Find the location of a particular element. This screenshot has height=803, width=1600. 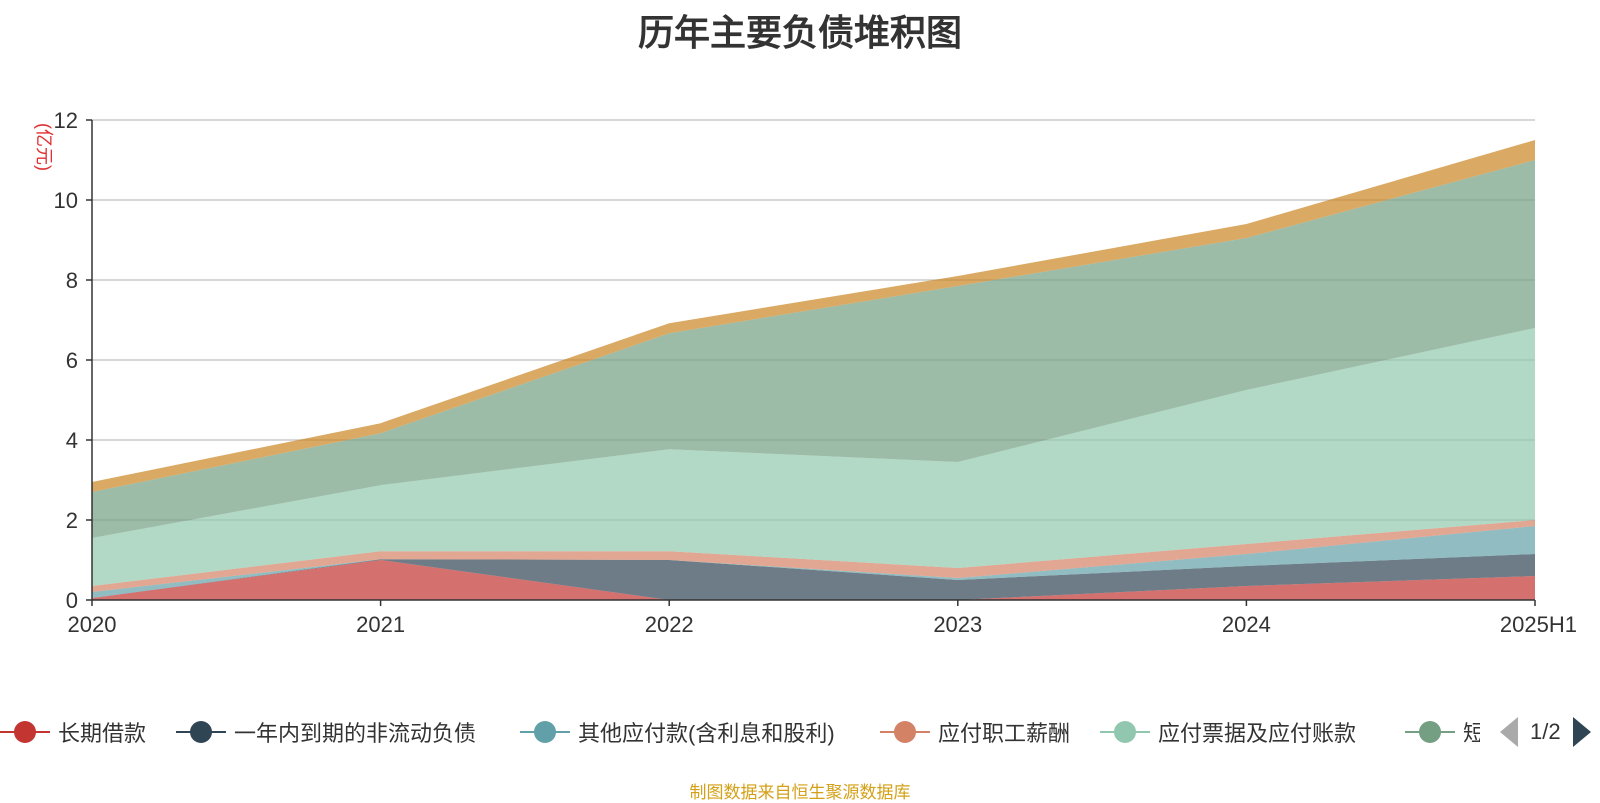

legend-page-indicator: 1/2 is located at coordinates (1545, 731).